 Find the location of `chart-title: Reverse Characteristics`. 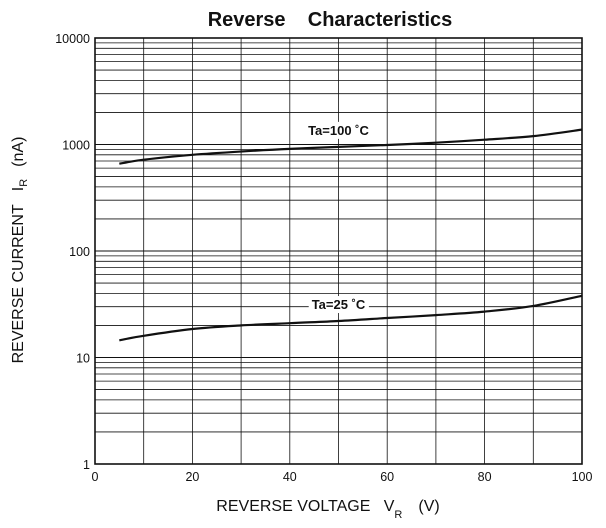

chart-title: Reverse Characteristics is located at coordinates (330, 20).